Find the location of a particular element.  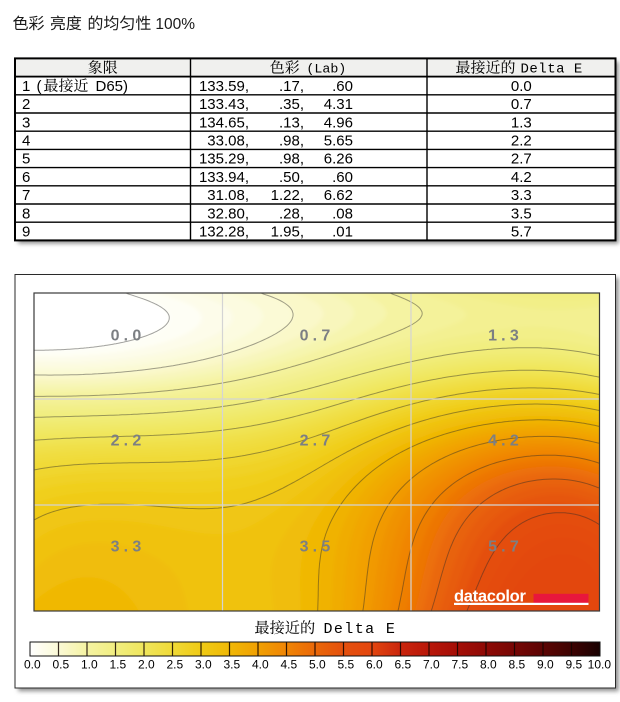

svg-text: 5 is located at coordinates (26, 159).